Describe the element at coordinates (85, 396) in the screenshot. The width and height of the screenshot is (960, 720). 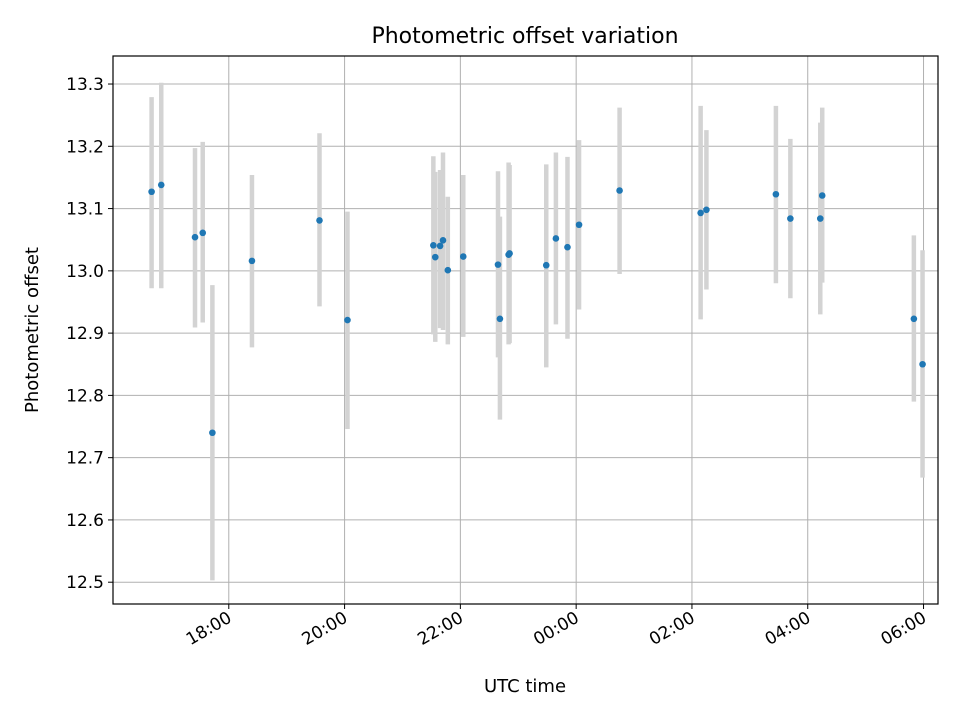
I see `y-tick-label: 12.8` at that location.